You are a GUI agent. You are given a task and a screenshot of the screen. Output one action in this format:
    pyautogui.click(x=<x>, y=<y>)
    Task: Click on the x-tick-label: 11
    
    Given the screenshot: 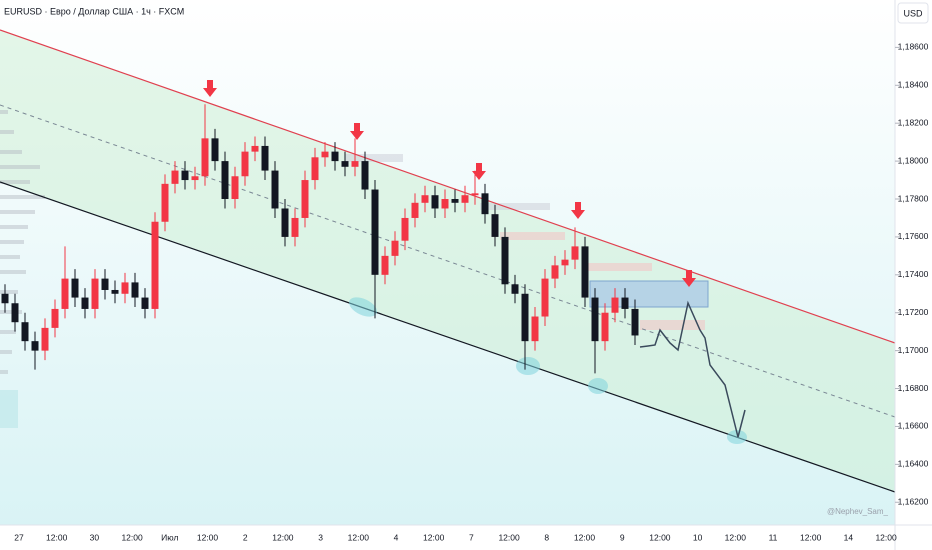 What is the action you would take?
    pyautogui.click(x=773, y=537)
    